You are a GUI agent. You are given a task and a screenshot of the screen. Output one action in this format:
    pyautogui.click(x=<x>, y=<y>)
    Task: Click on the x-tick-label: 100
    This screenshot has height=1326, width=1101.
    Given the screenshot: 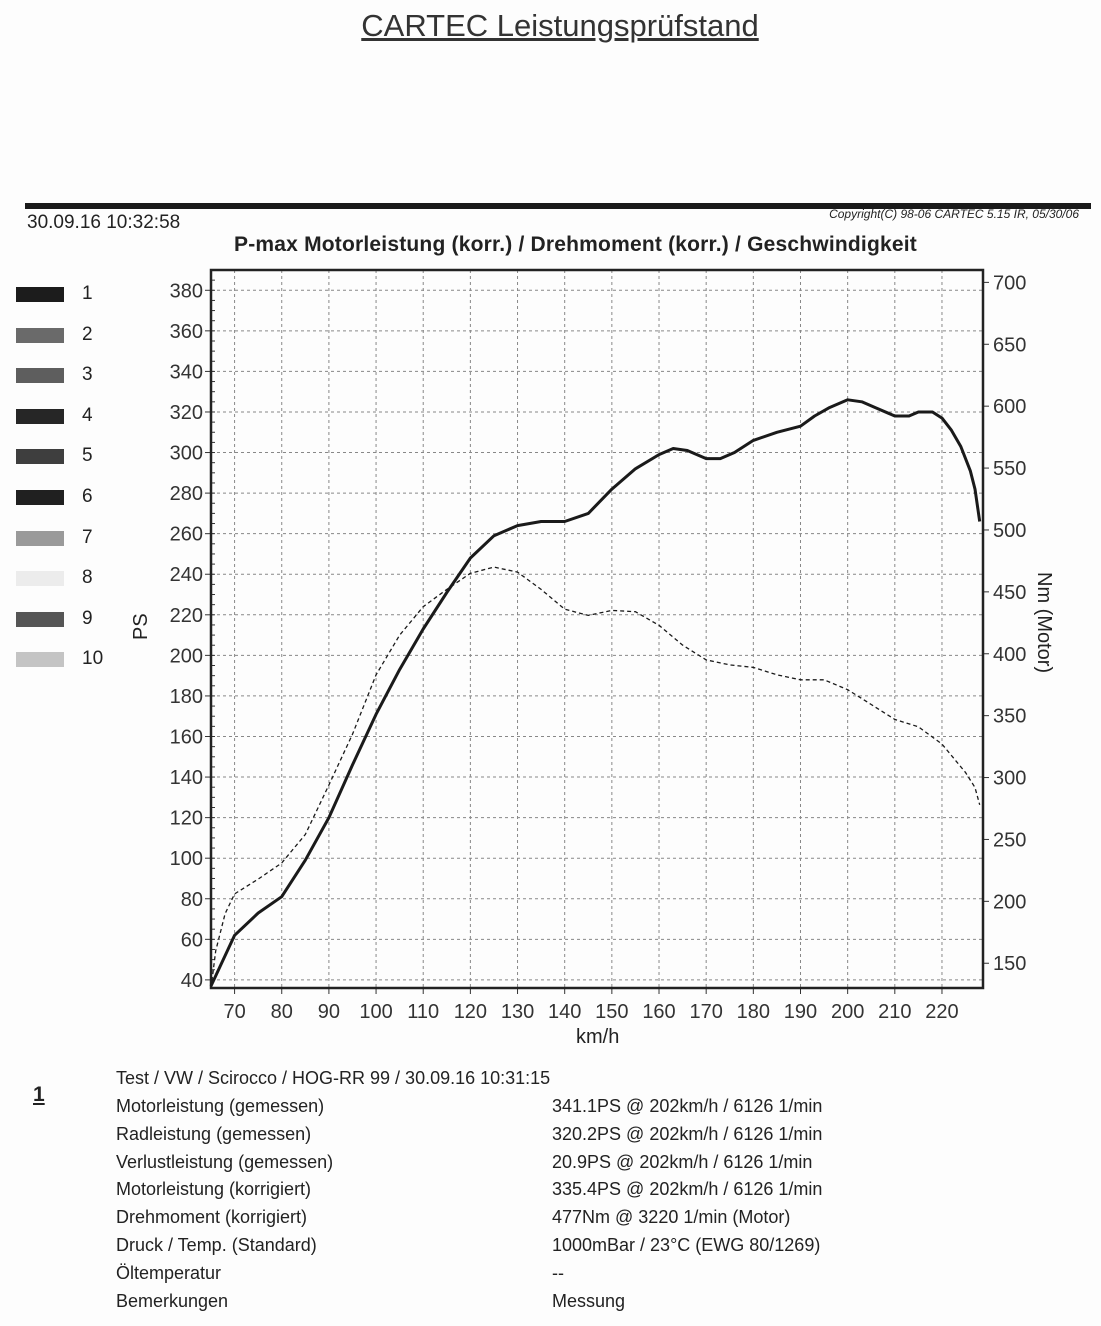 What is the action you would take?
    pyautogui.click(x=375, y=1012)
    